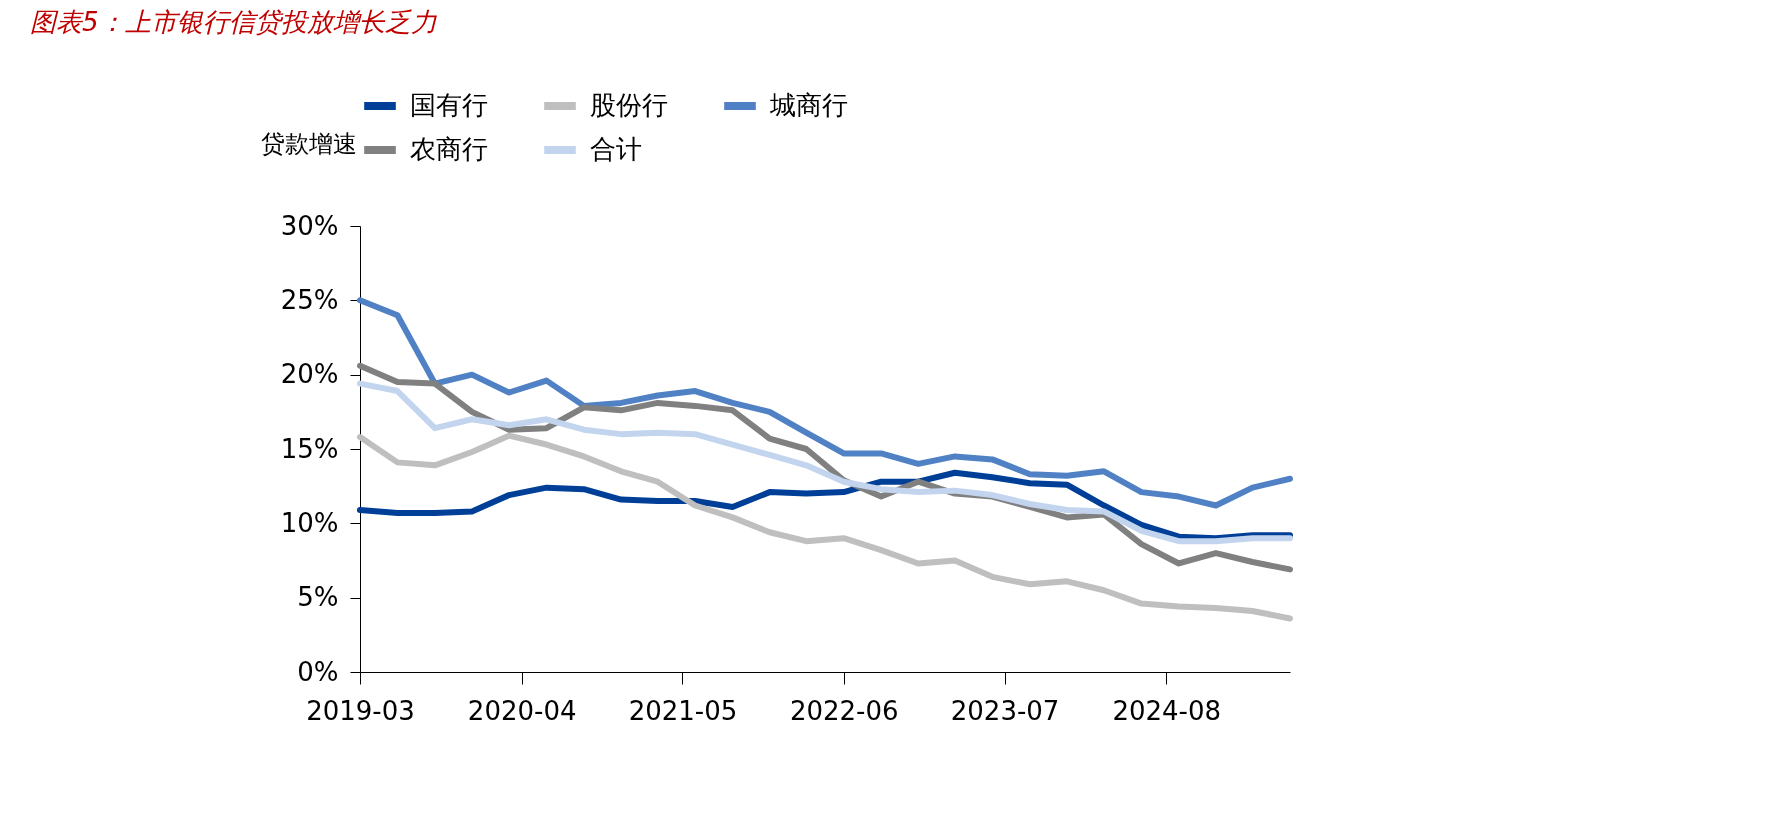 The height and width of the screenshot is (821, 1784). Describe the element at coordinates (683, 710) in the screenshot. I see `x-tick-label: 2021-05` at that location.